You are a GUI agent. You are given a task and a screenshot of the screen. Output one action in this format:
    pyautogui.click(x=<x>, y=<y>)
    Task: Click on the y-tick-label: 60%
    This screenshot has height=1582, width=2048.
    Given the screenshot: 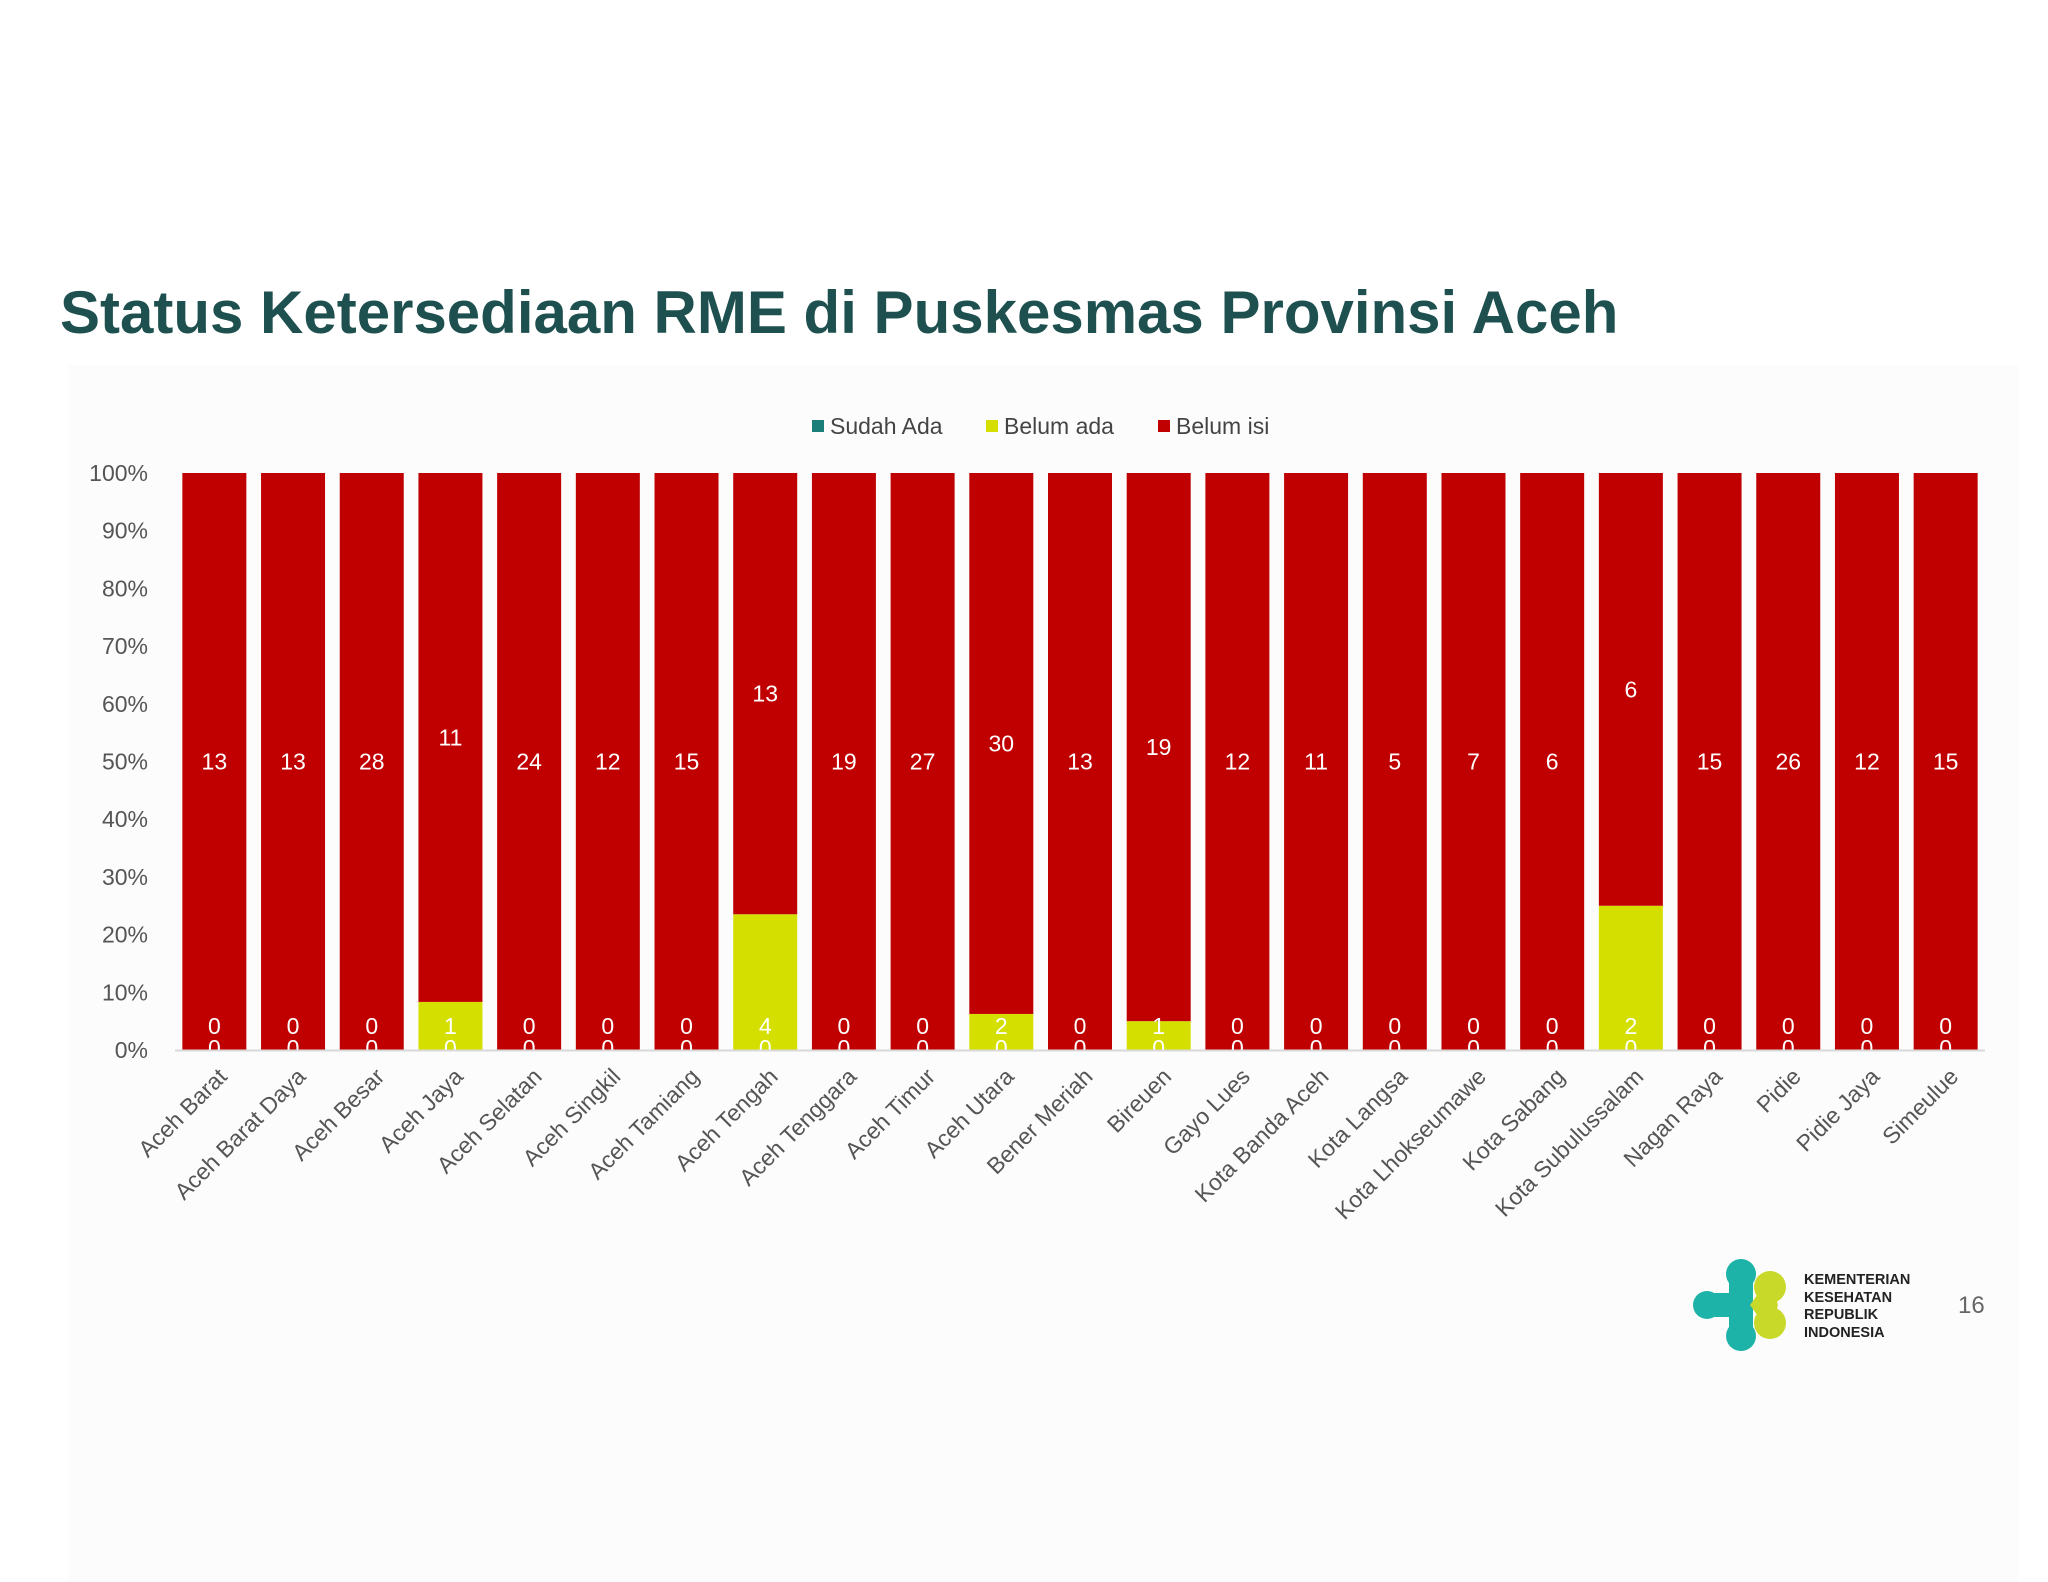 What is the action you would take?
    pyautogui.click(x=125, y=704)
    